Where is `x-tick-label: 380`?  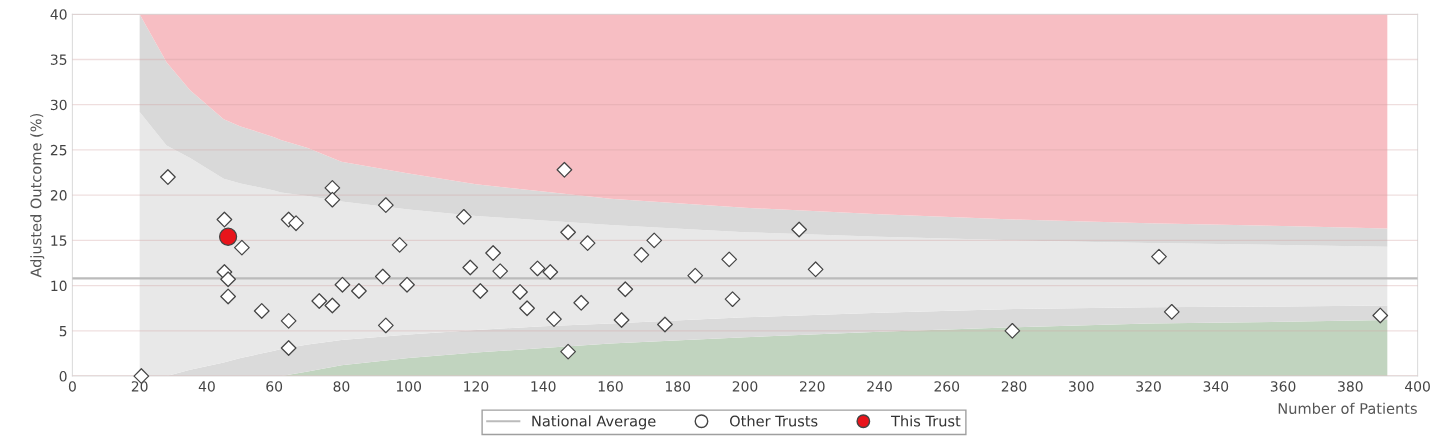
x-tick-label: 380 is located at coordinates (1350, 386).